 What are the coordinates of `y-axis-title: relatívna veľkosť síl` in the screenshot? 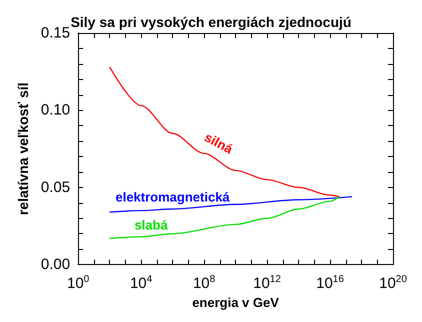 It's located at (23, 149).